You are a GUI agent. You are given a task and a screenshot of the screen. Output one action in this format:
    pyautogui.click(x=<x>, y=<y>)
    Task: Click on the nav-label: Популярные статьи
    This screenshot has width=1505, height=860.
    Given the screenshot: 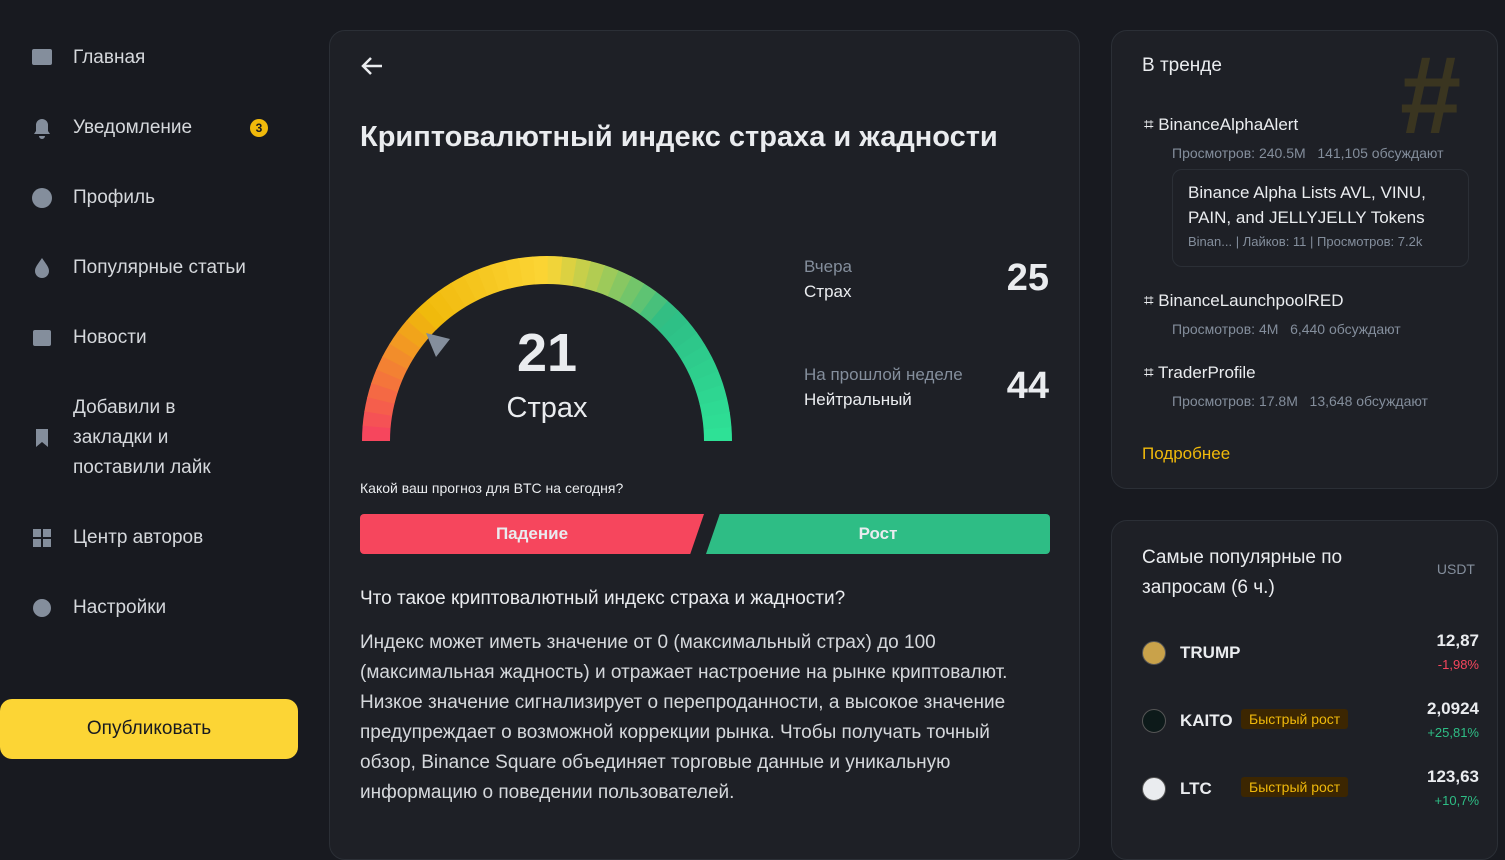 What is the action you would take?
    pyautogui.click(x=159, y=267)
    